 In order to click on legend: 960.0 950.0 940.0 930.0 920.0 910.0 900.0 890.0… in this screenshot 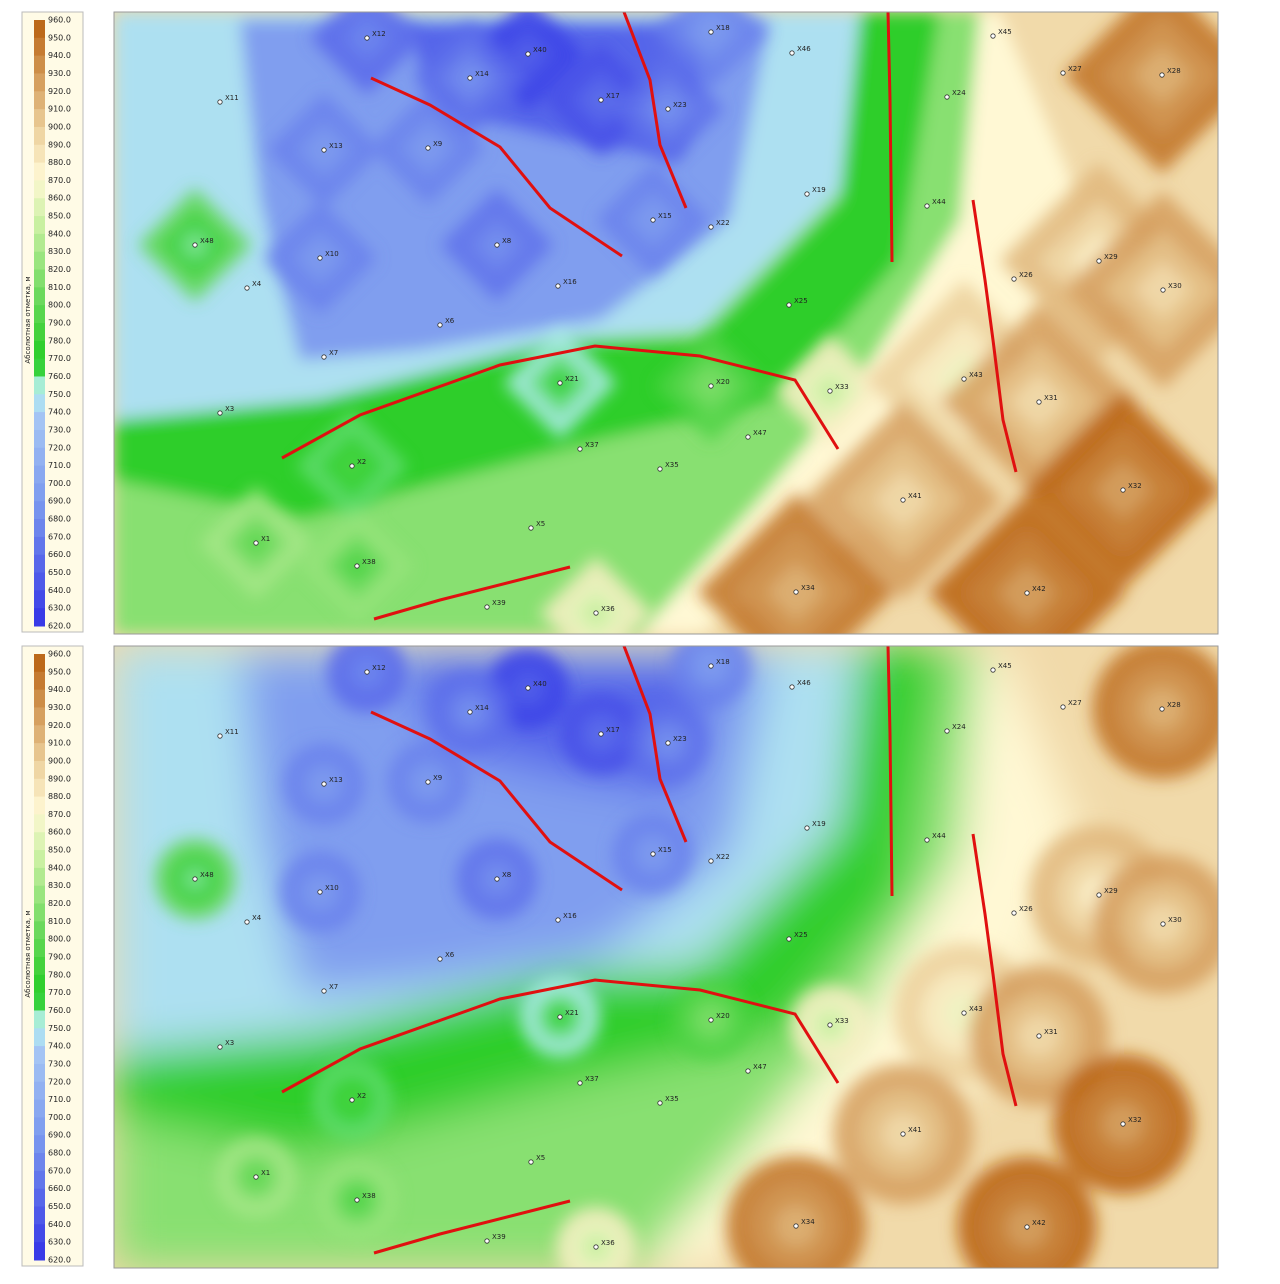, I will do `click(52, 322)`.